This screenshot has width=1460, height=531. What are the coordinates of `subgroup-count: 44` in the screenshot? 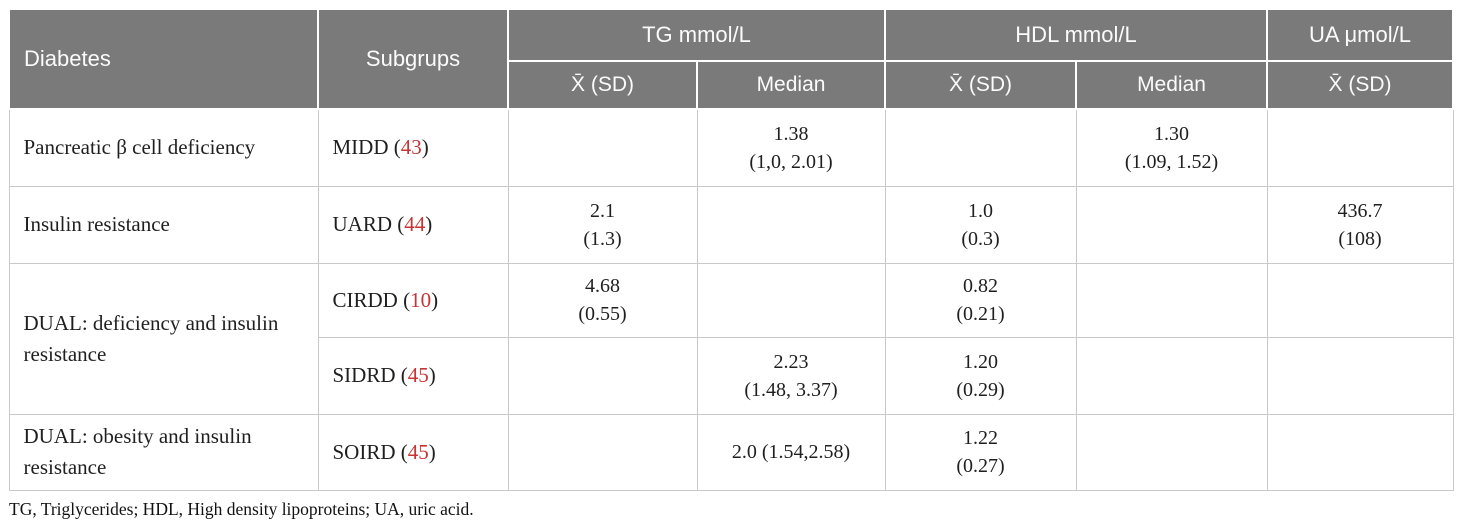 It's located at (415, 224).